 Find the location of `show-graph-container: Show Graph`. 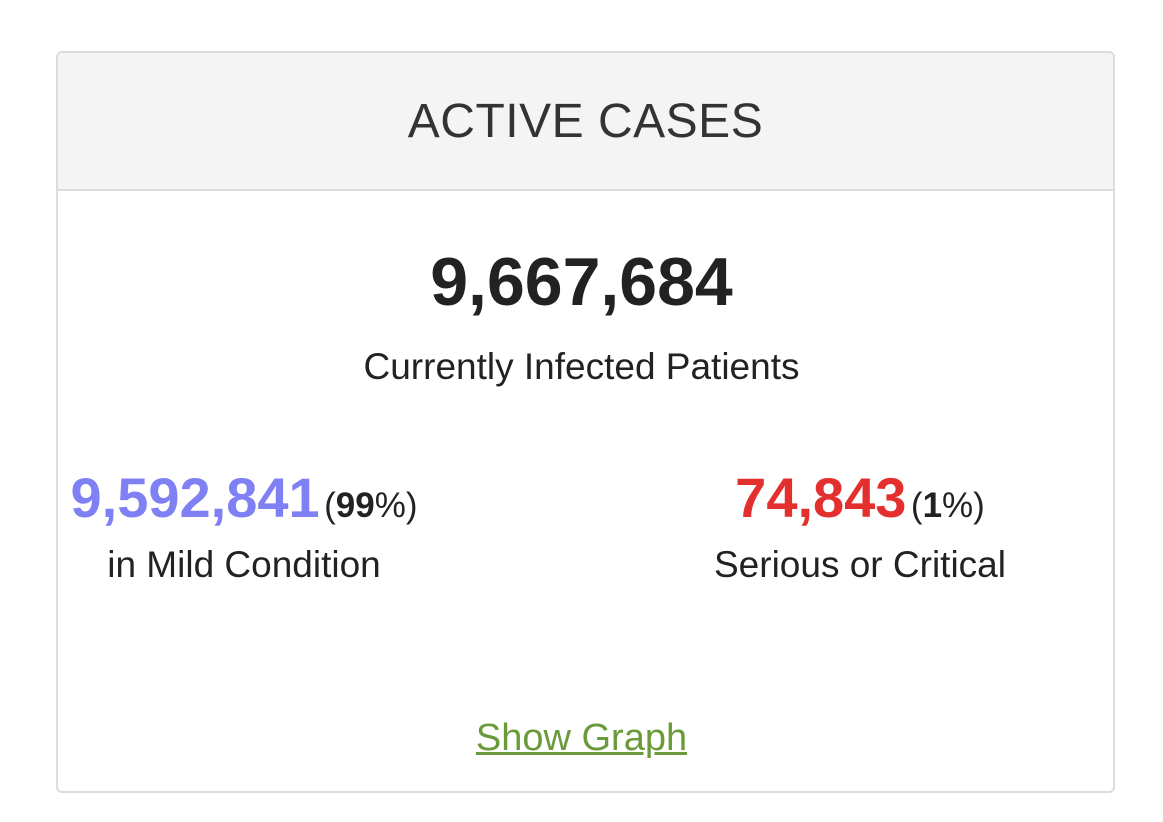

show-graph-container: Show Graph is located at coordinates (581, 738).